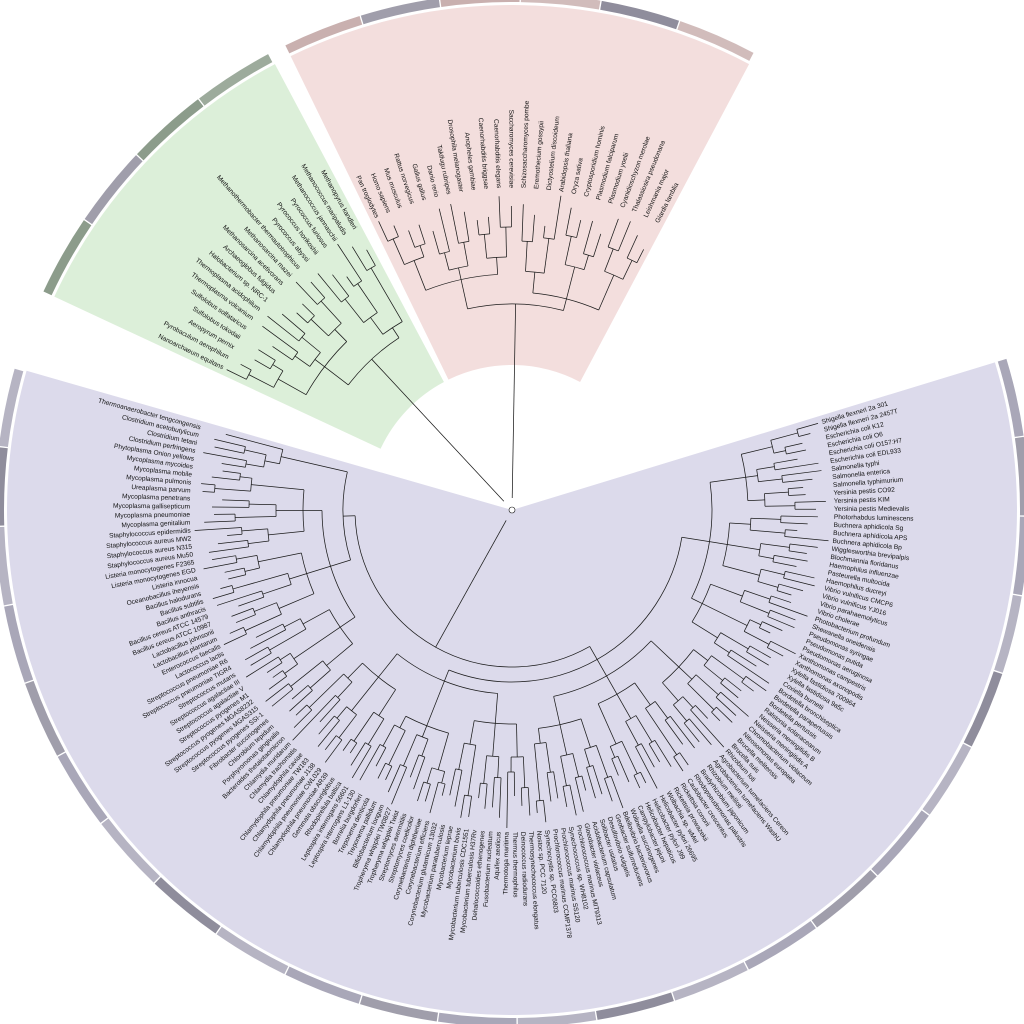  What do you see at coordinates (156, 525) in the screenshot?
I see `taxon-label: Mycoplasma genitalium` at bounding box center [156, 525].